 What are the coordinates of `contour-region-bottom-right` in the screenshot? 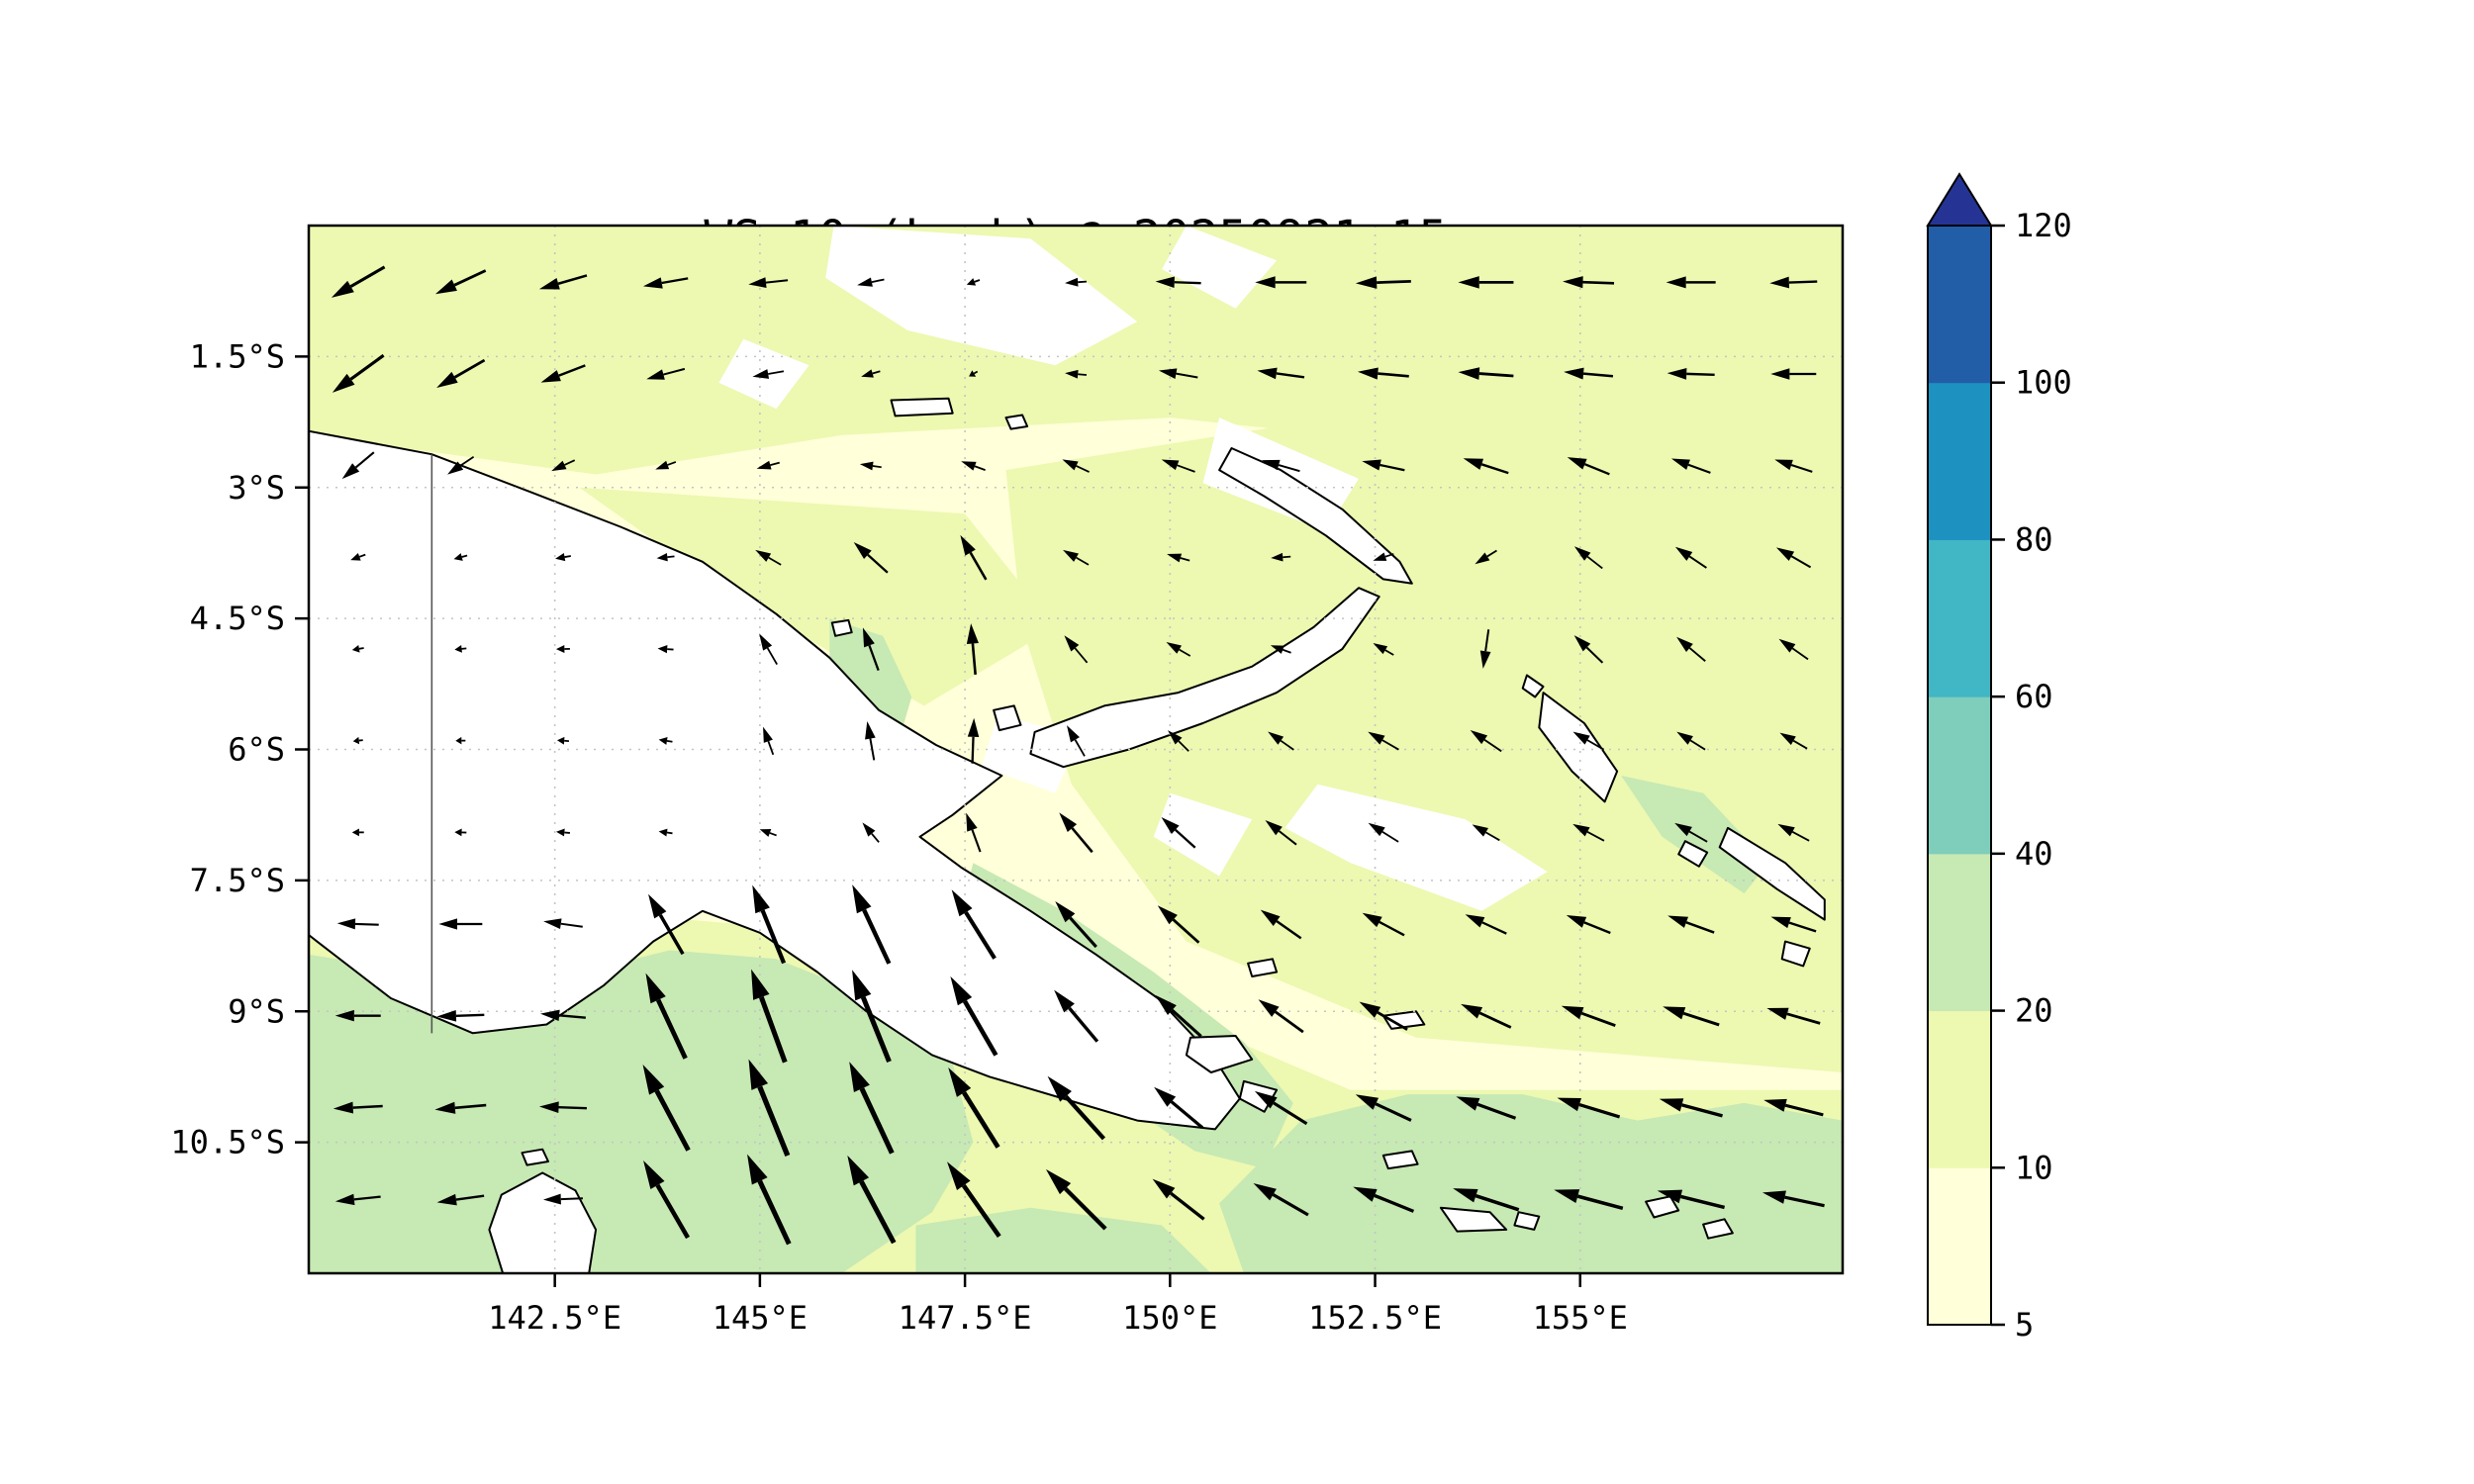 It's located at (1531, 1183).